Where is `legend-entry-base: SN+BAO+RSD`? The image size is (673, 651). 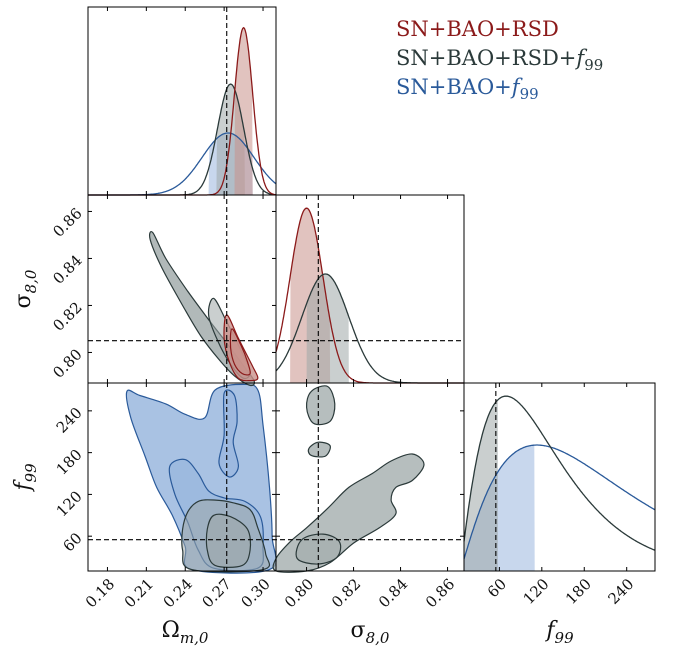
legend-entry-base: SN+BAO+RSD is located at coordinates (477, 29).